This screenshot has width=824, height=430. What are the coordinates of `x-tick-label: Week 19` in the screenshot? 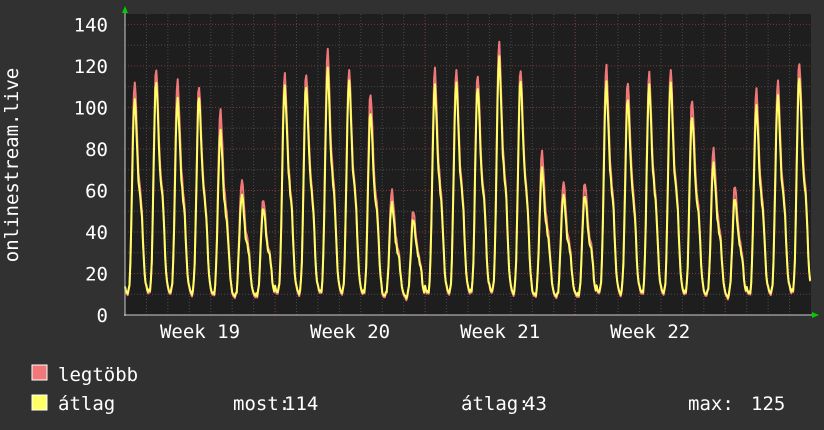 It's located at (200, 332).